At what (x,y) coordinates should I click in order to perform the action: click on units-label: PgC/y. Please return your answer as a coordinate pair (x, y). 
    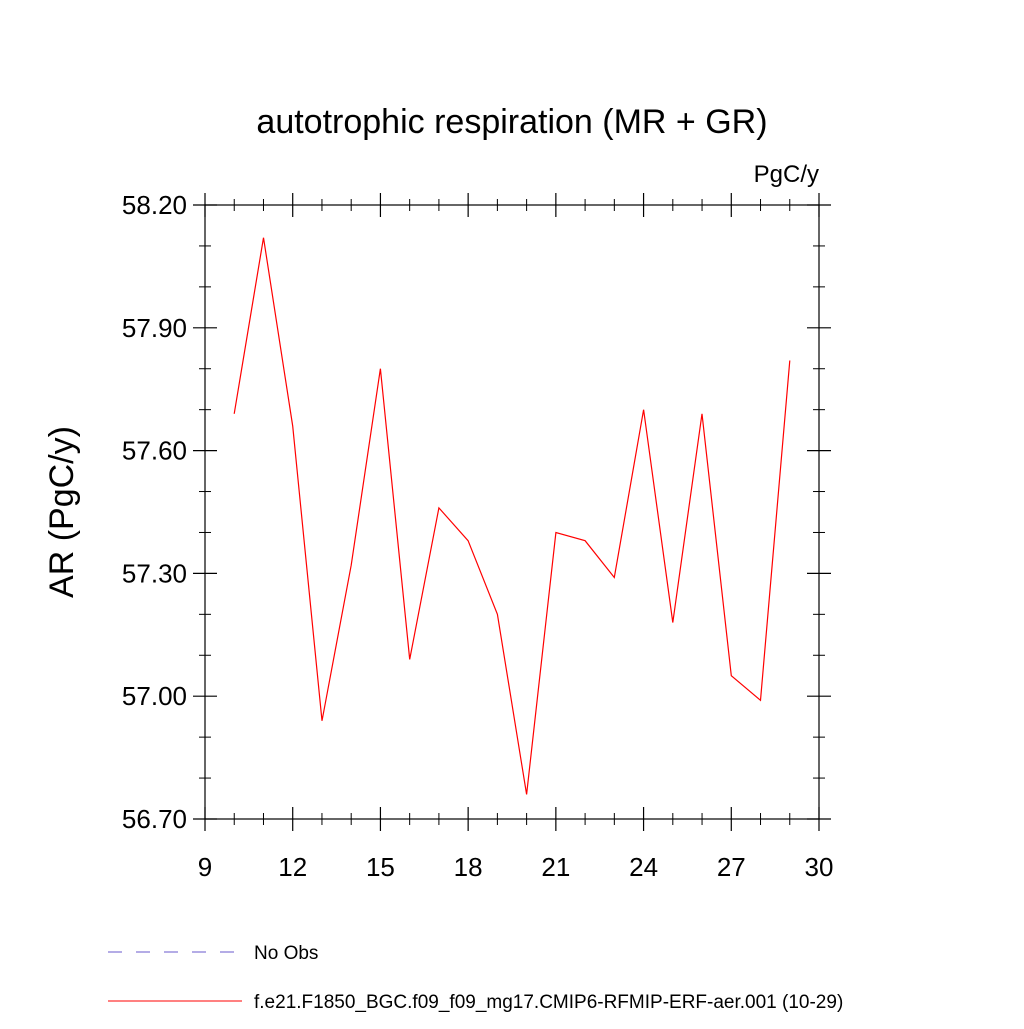
    Looking at the image, I should click on (786, 174).